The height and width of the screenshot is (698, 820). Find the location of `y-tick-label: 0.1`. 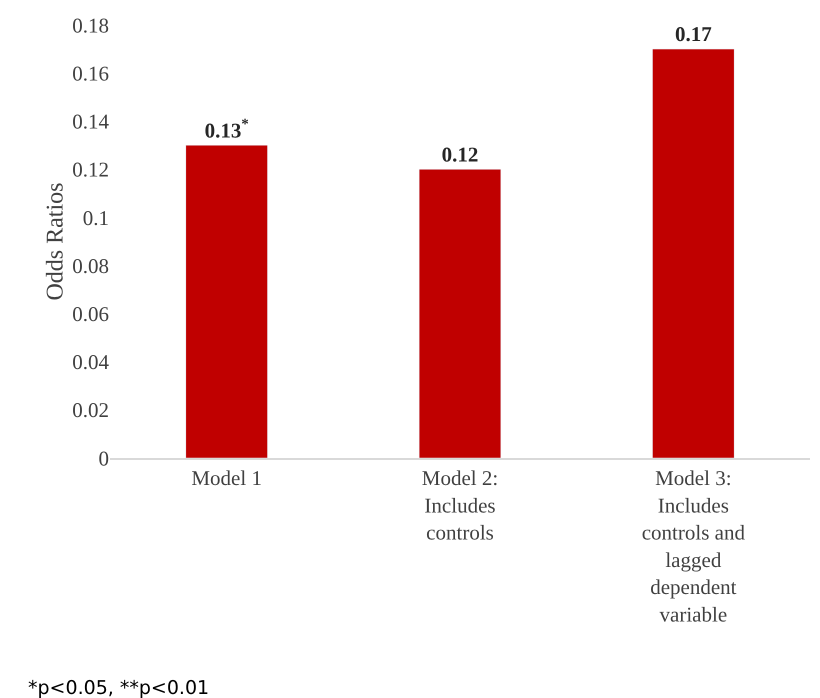

y-tick-label: 0.1 is located at coordinates (95, 218).